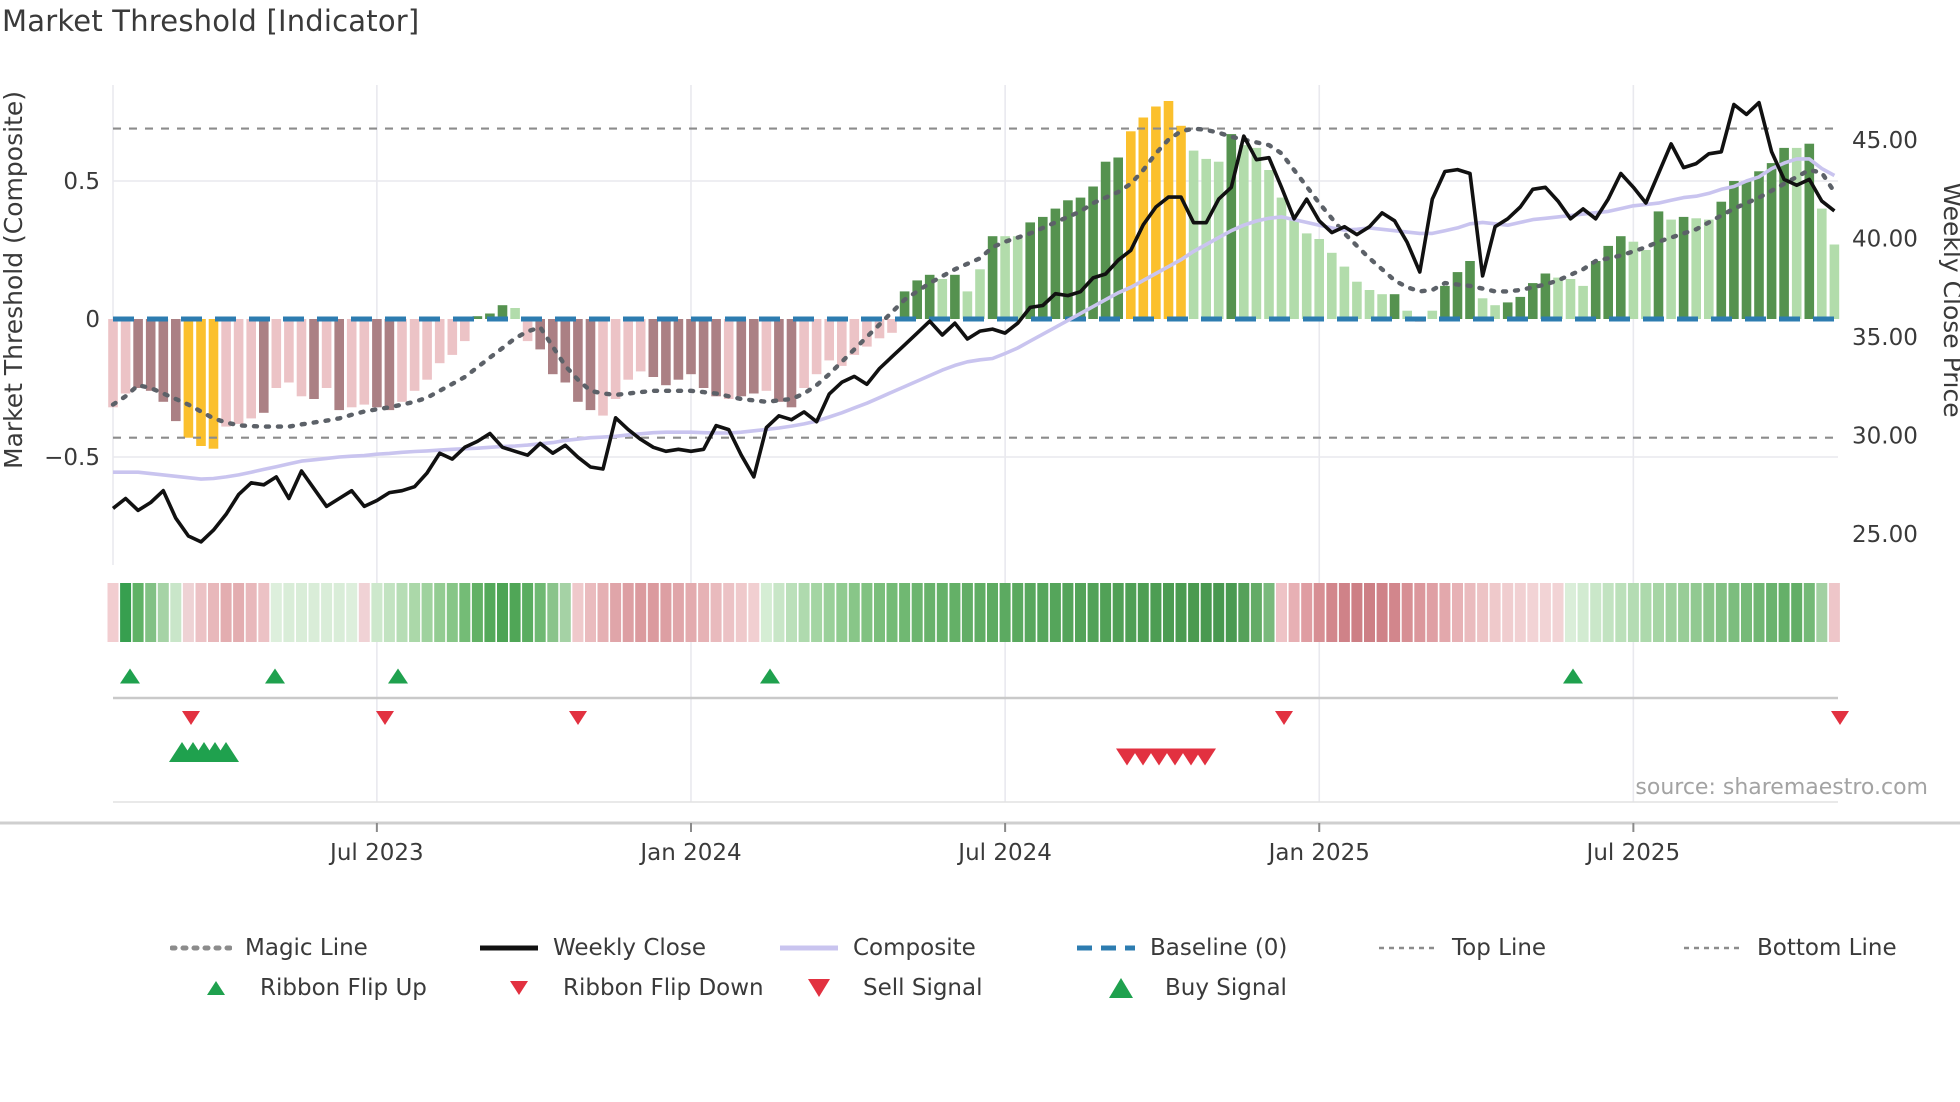 Image resolution: width=1960 pixels, height=1102 pixels. Describe the element at coordinates (81, 182) in the screenshot. I see `left-tick-label: 0.5` at that location.